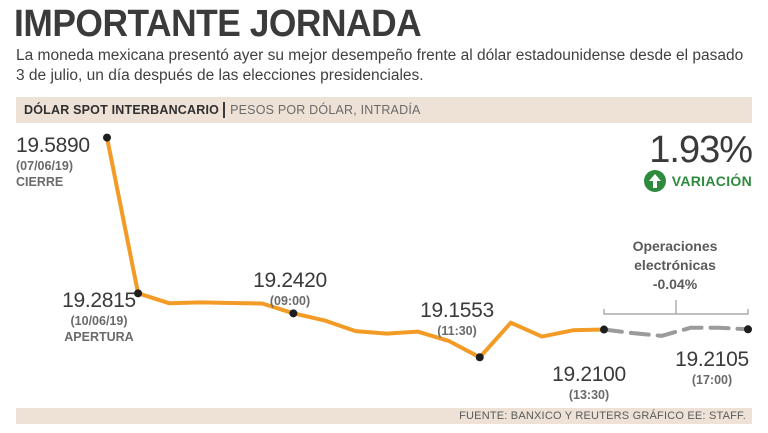 Image resolution: width=768 pixels, height=433 pixels. What do you see at coordinates (290, 301) in the screenshot?
I see `annotation-0900-date: (09:00)` at bounding box center [290, 301].